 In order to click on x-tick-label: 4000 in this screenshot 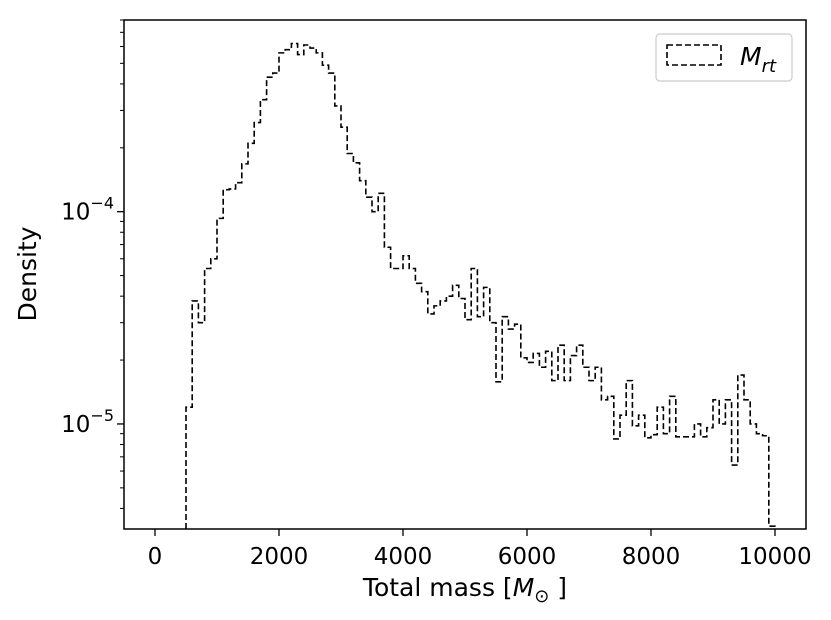, I will do `click(403, 557)`.